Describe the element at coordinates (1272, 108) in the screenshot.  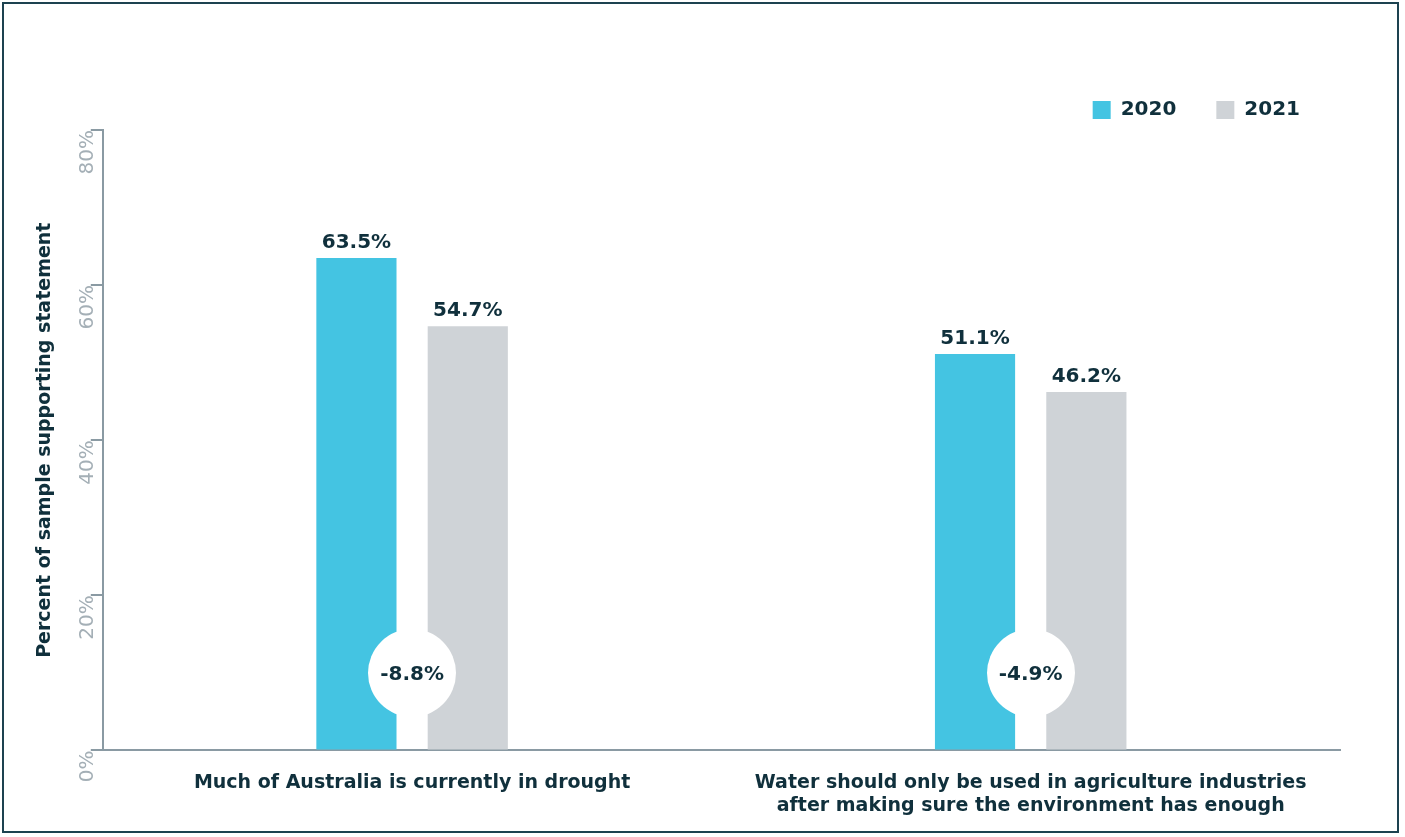
I see `legend-label: 2021` at that location.